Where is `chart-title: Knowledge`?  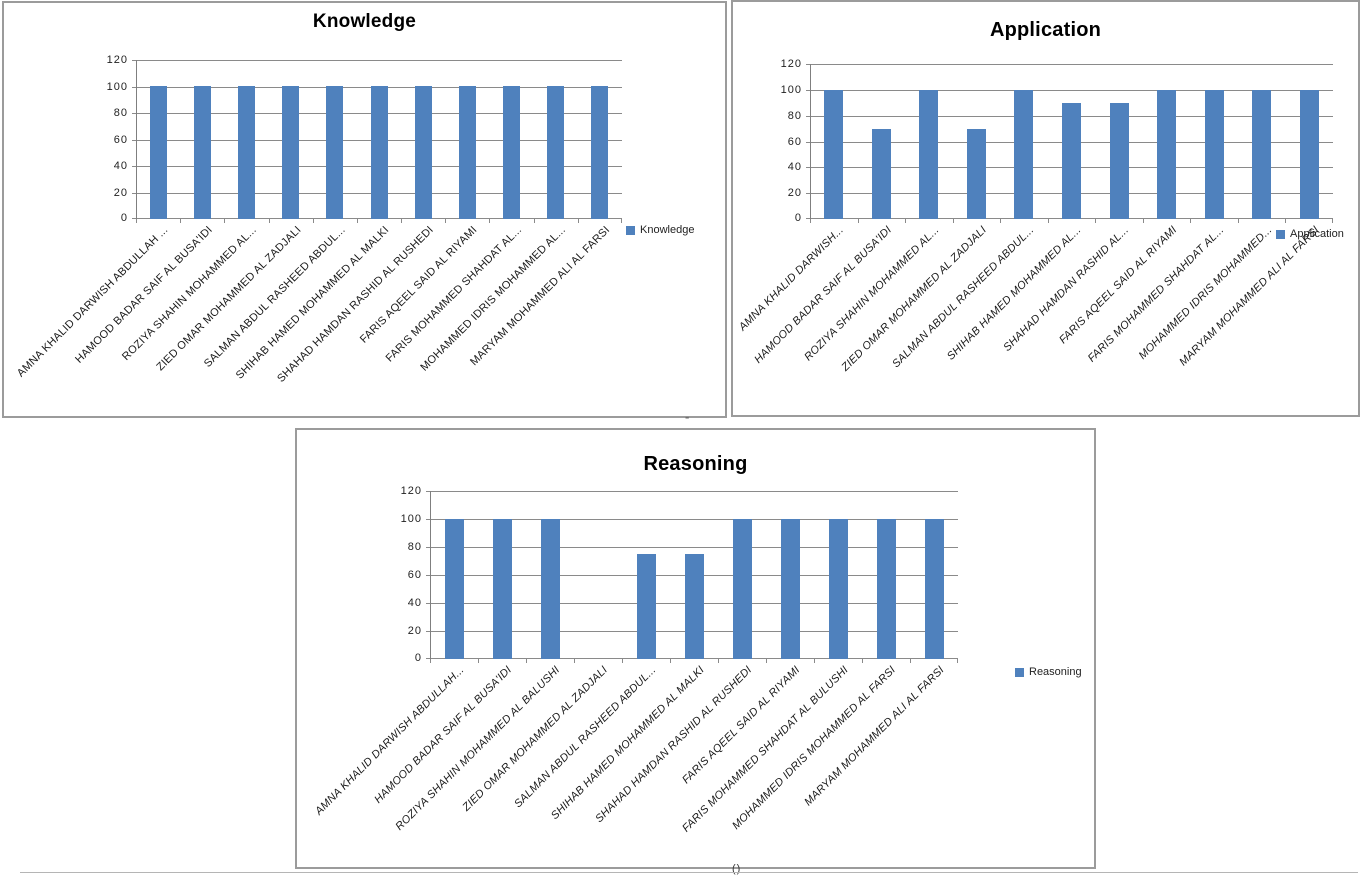 chart-title: Knowledge is located at coordinates (364, 21).